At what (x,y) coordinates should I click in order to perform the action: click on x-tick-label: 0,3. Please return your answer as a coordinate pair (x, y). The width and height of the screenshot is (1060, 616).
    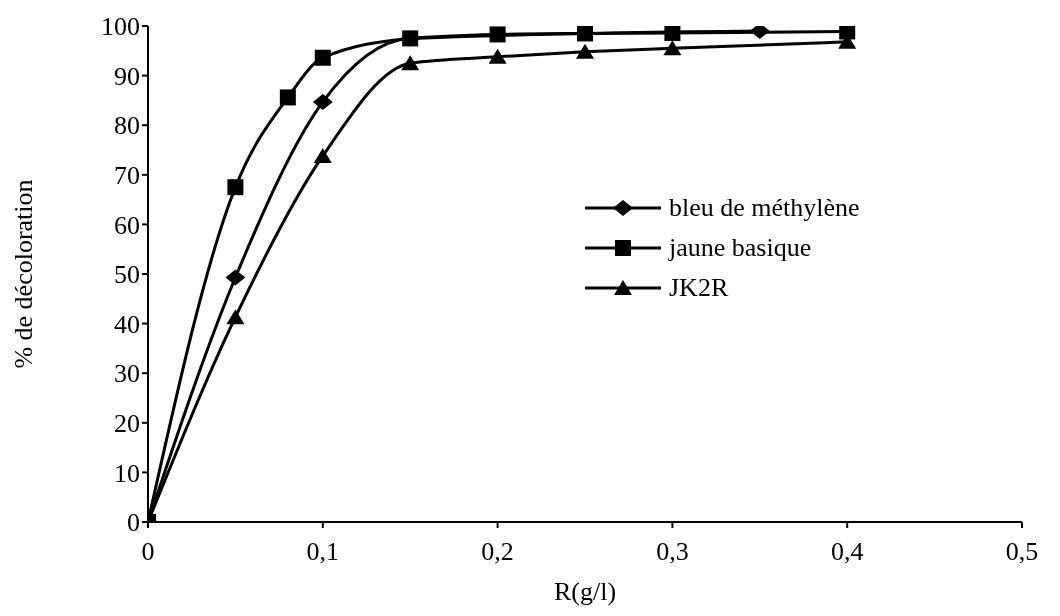
    Looking at the image, I should click on (672, 552).